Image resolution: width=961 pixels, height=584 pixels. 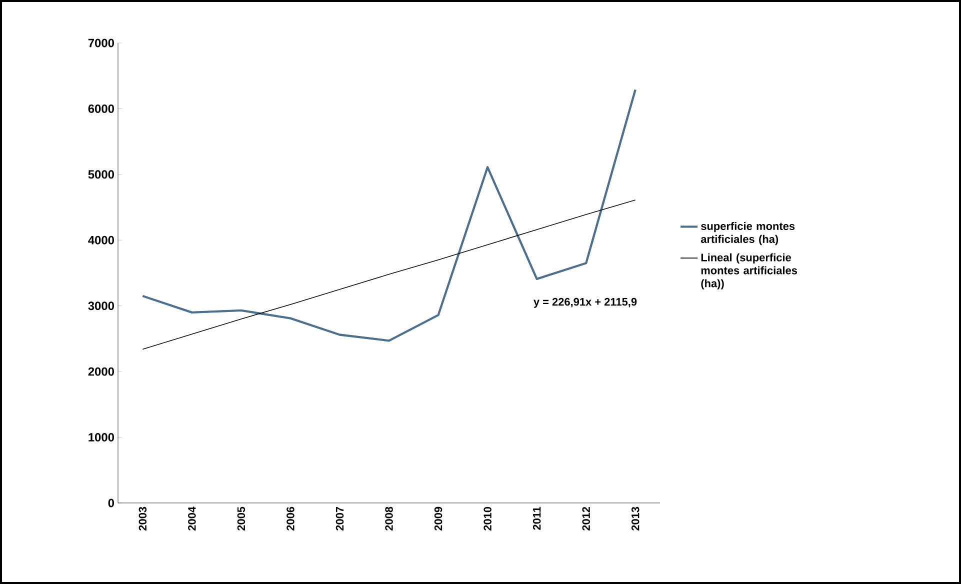 I want to click on x-tick-label: 2011, so click(x=536, y=518).